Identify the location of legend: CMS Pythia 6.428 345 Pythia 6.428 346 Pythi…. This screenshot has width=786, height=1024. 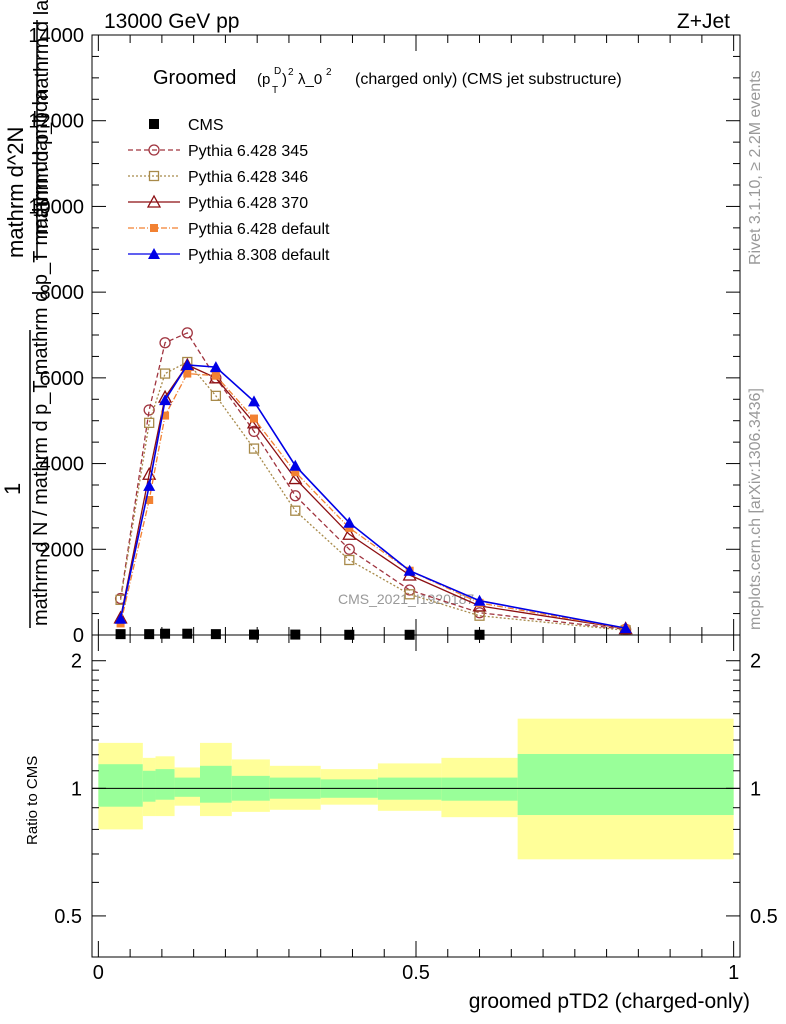
(229, 190).